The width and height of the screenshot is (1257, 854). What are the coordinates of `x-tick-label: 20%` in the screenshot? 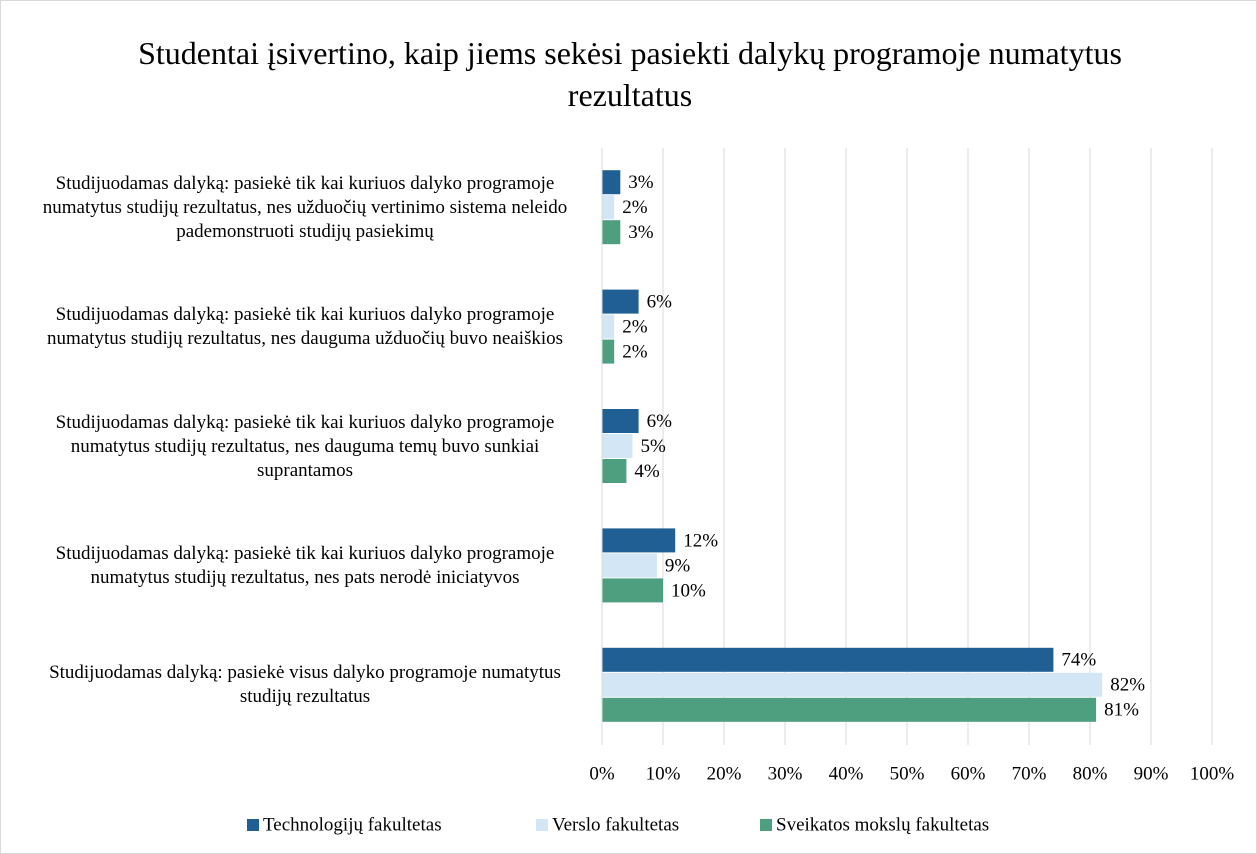 It's located at (724, 773).